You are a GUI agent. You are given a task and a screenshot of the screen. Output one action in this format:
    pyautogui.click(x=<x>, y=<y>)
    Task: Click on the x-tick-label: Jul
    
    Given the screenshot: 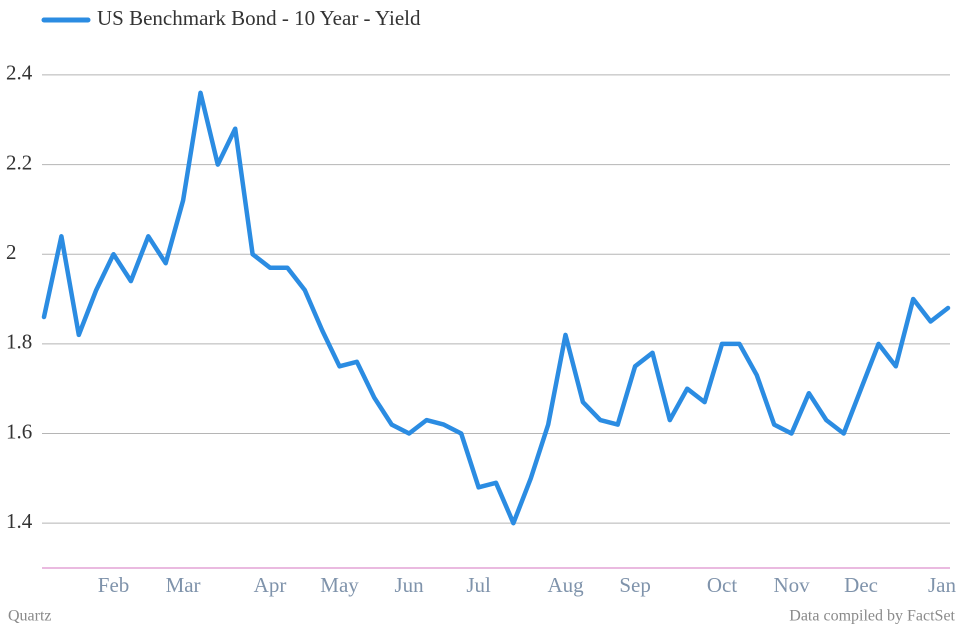 What is the action you would take?
    pyautogui.click(x=478, y=585)
    